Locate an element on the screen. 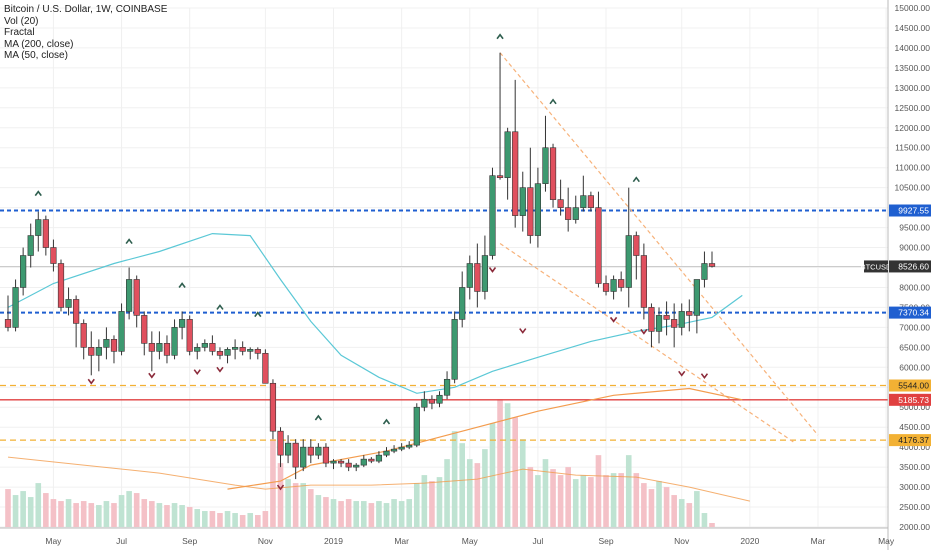 The width and height of the screenshot is (932, 550). legend-fractal: Fractal is located at coordinates (19, 32).